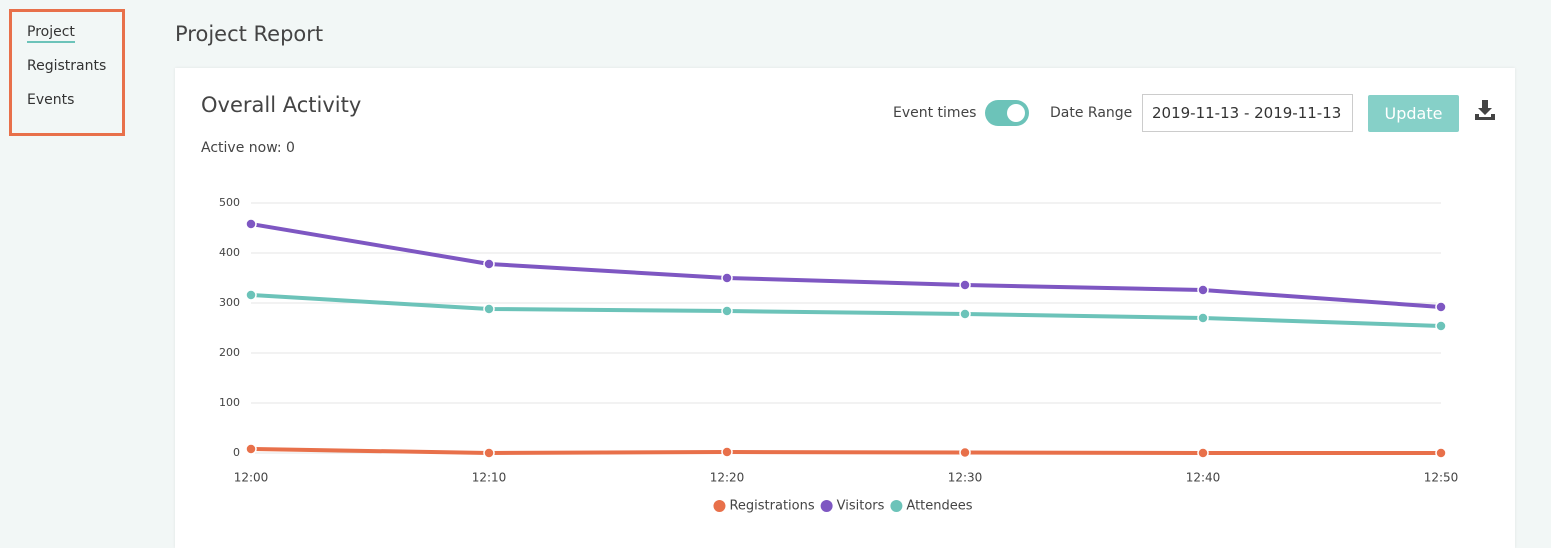 This screenshot has height=548, width=1551. I want to click on x-tick-label: 12:40, so click(1203, 478).